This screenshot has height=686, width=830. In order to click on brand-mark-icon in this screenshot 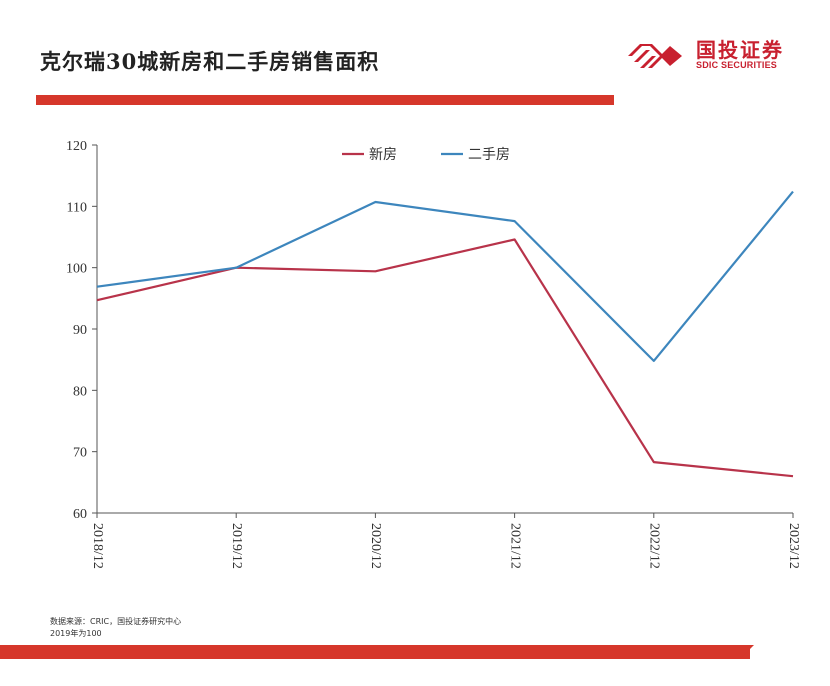, I will do `click(655, 56)`.